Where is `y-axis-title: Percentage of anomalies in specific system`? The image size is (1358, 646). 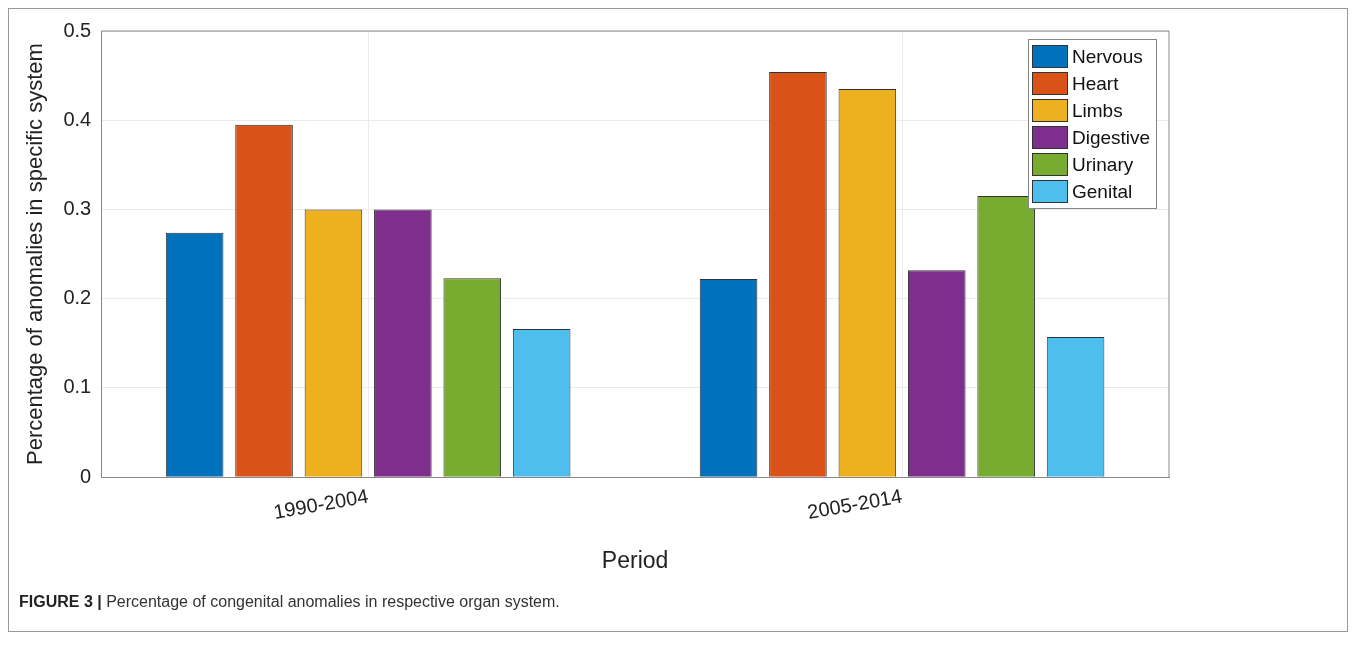
y-axis-title: Percentage of anomalies in specific system is located at coordinates (35, 254).